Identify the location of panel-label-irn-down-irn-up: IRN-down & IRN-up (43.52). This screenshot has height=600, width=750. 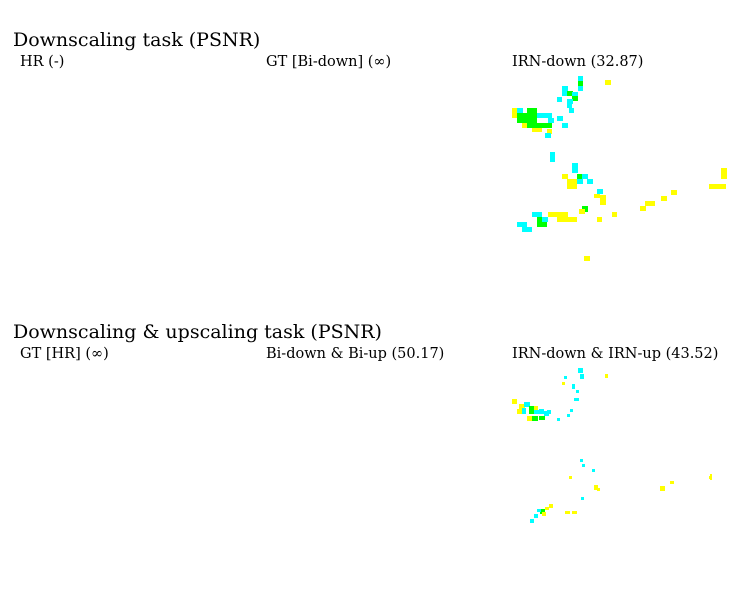
(615, 354).